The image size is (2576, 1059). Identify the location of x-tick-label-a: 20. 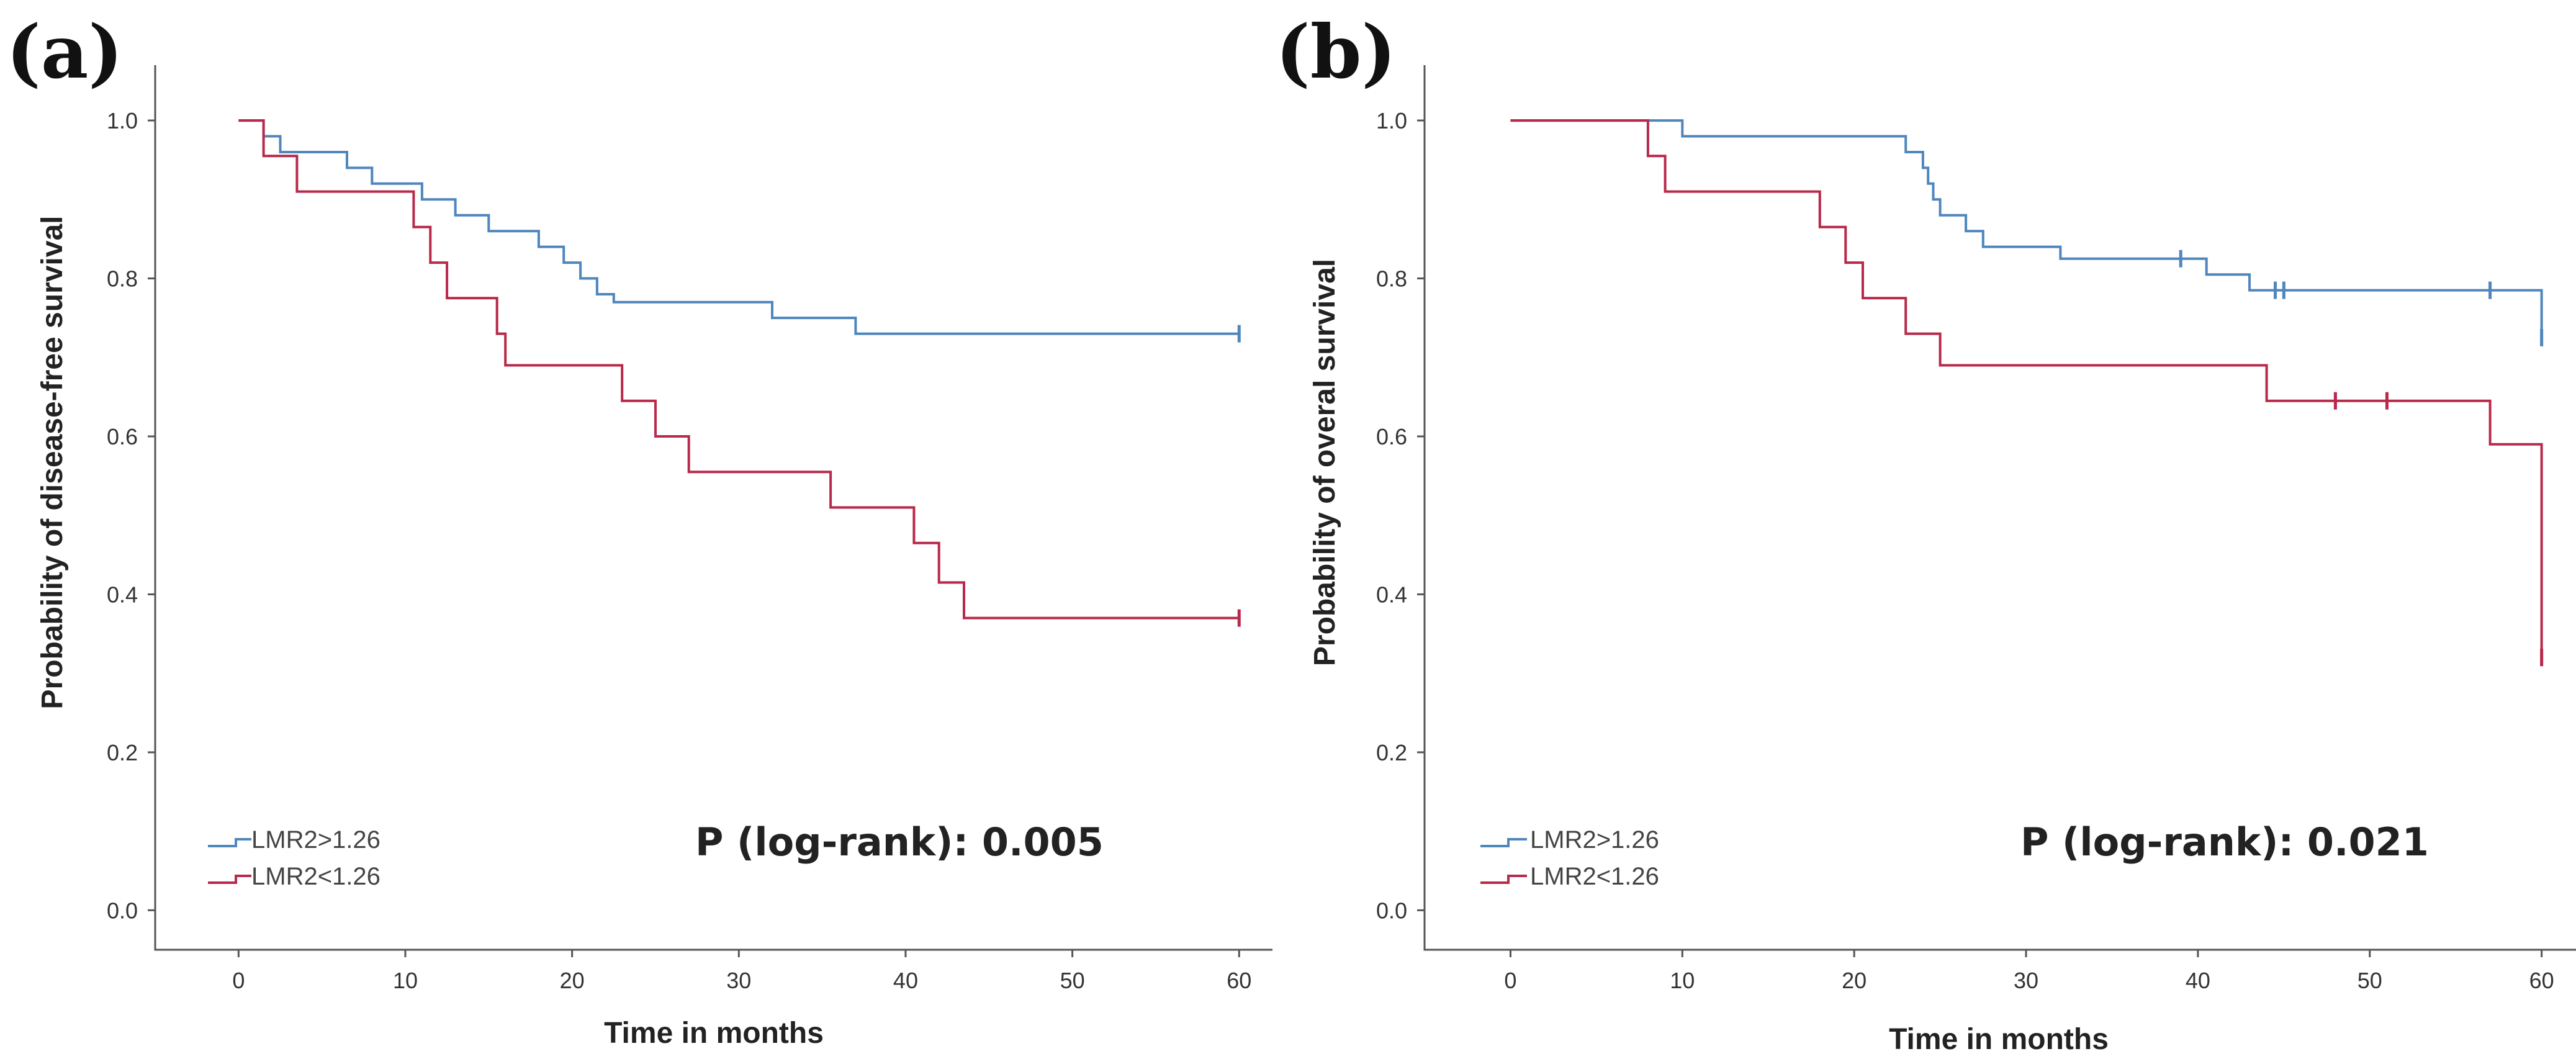
(572, 980).